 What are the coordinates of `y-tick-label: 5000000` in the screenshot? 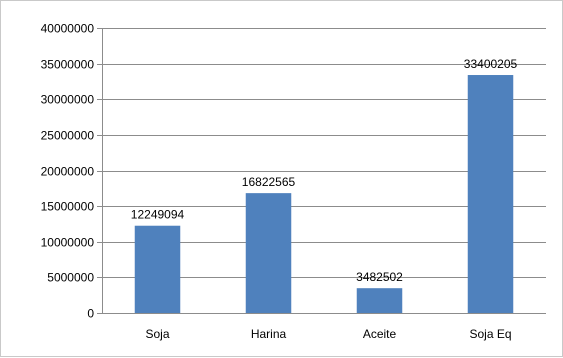 It's located at (70, 278).